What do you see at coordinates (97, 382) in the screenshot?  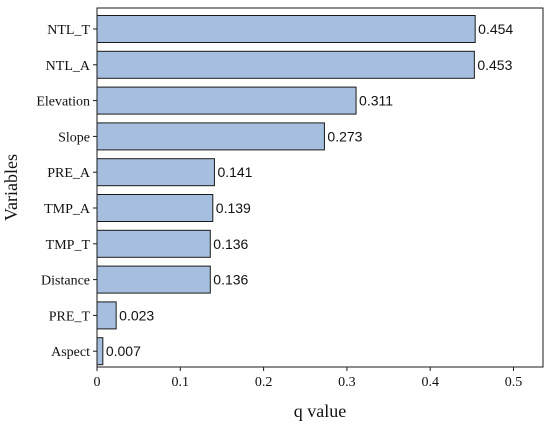 I see `x-tick-label-0: 0` at bounding box center [97, 382].